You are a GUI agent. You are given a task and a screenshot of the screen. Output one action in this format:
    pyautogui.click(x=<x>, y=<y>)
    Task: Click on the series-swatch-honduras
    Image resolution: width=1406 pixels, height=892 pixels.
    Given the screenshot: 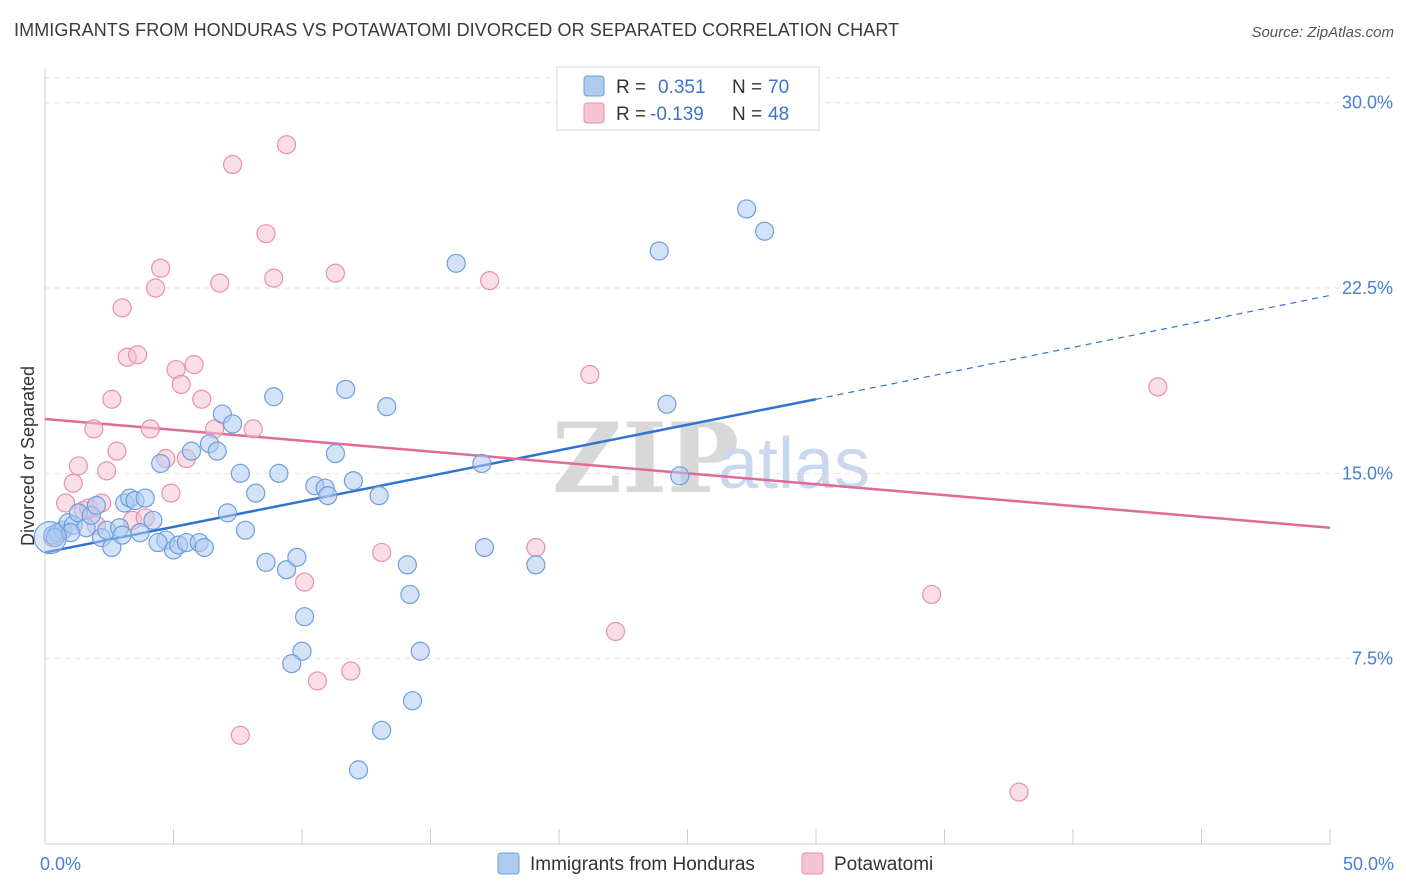 What is the action you would take?
    pyautogui.click(x=508, y=863)
    